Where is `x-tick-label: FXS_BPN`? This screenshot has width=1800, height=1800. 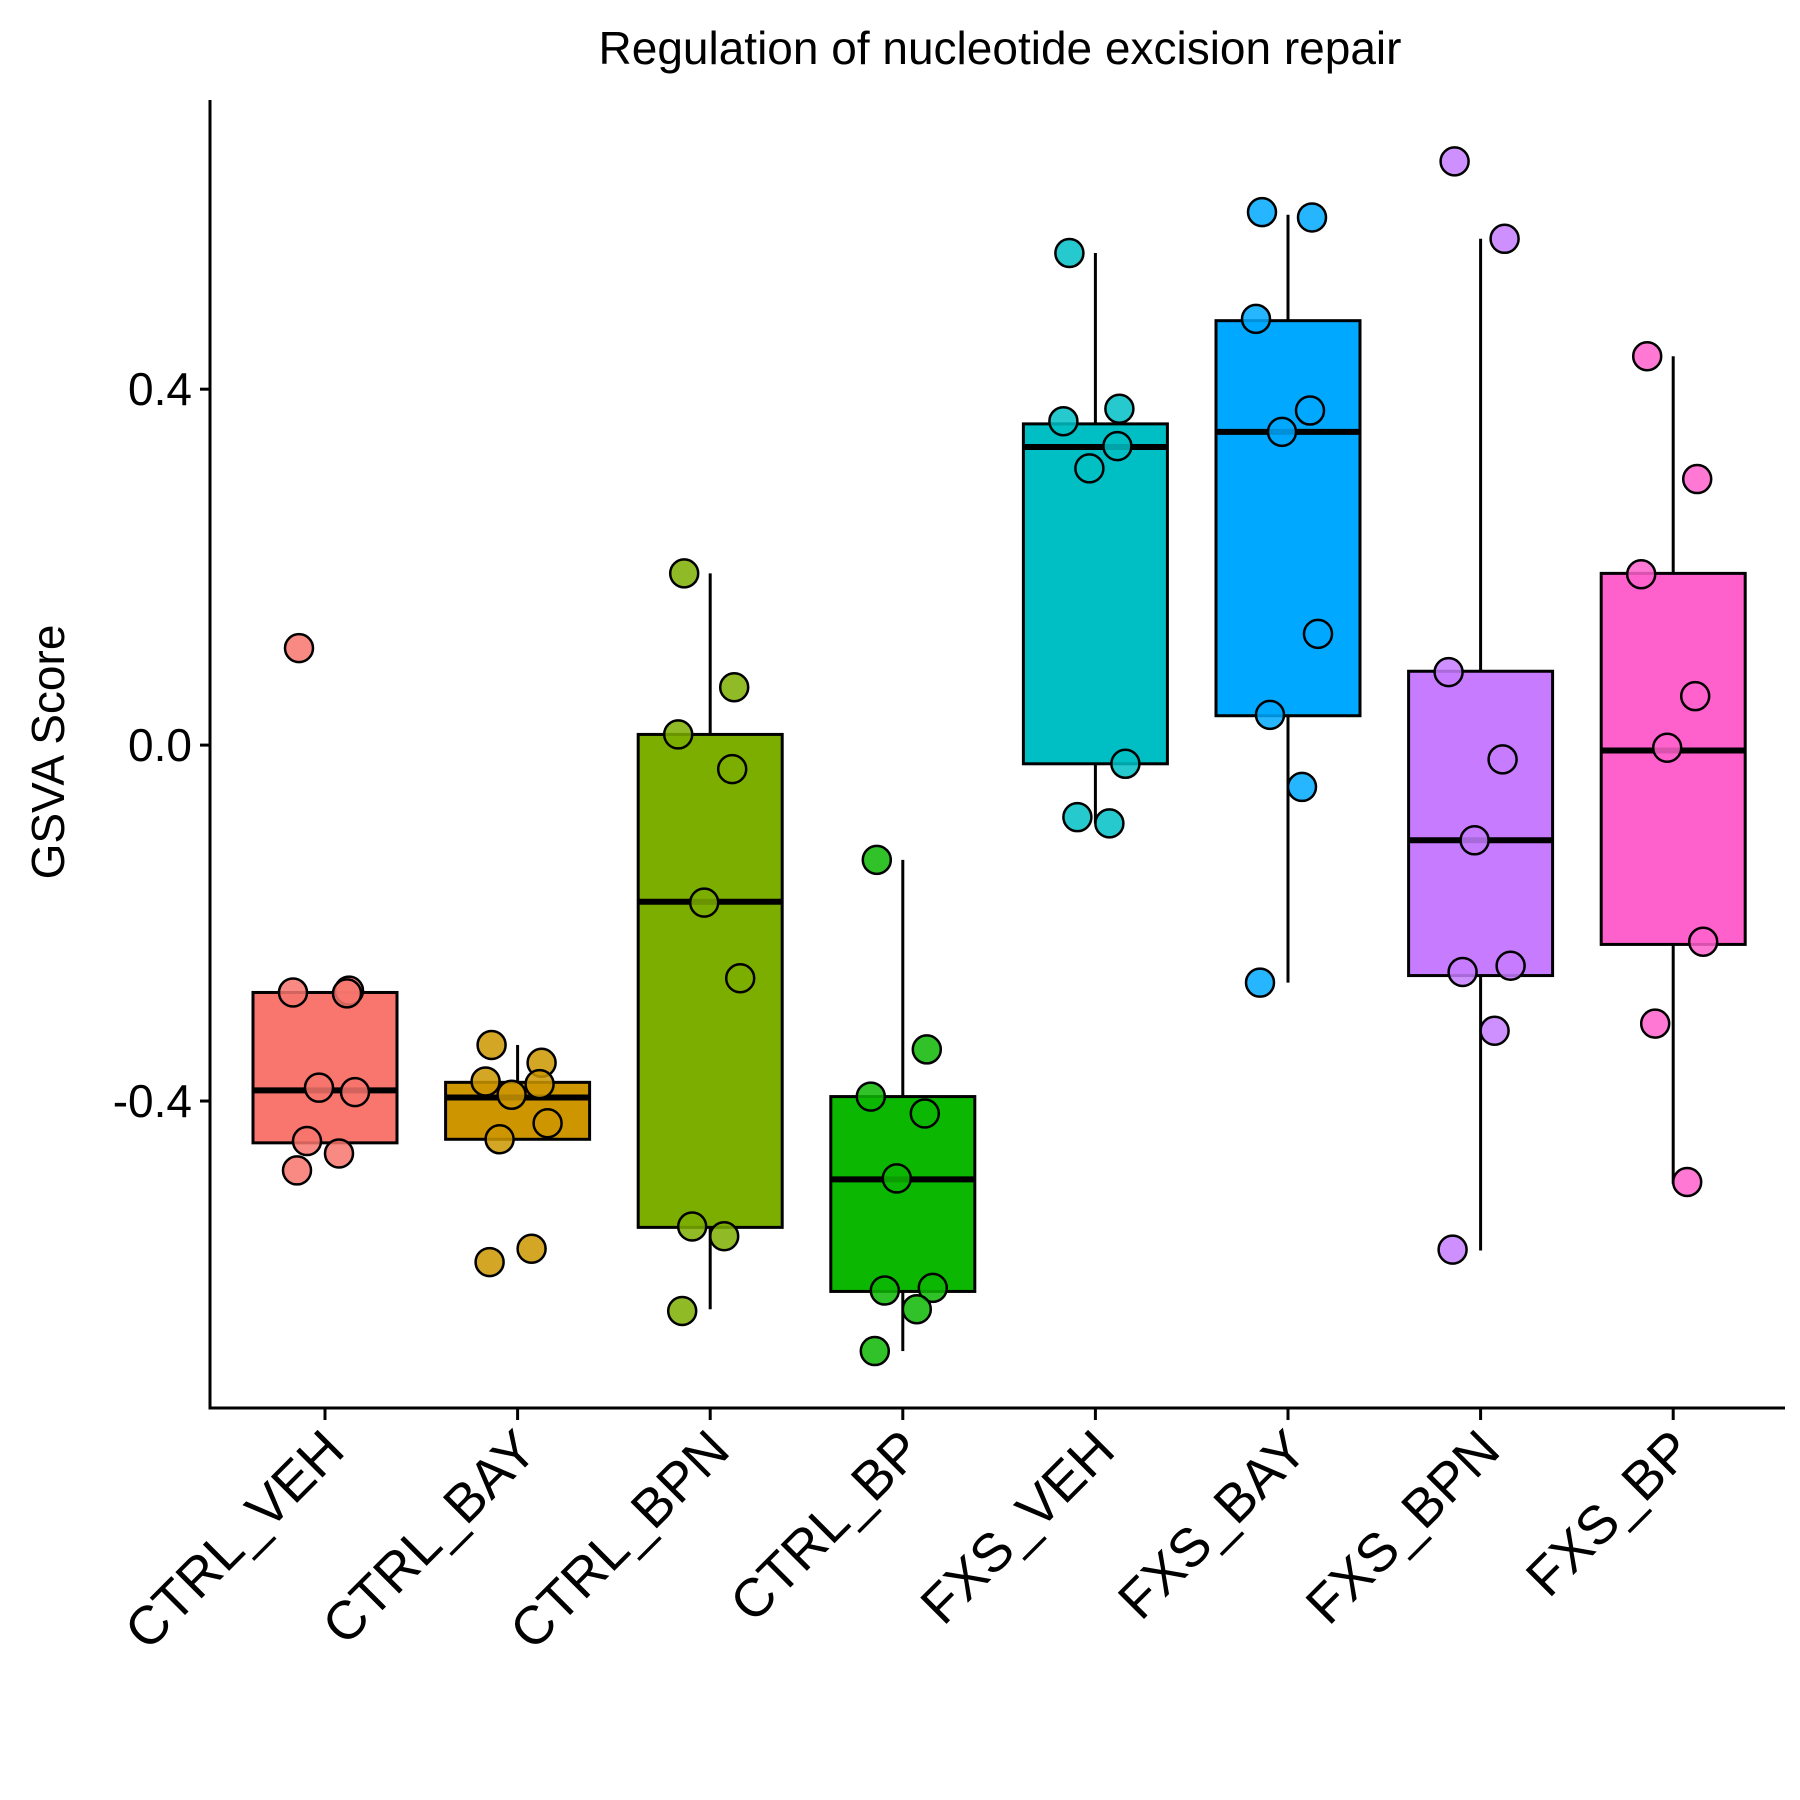
x-tick-label: FXS_BPN is located at coordinates (1403, 1527).